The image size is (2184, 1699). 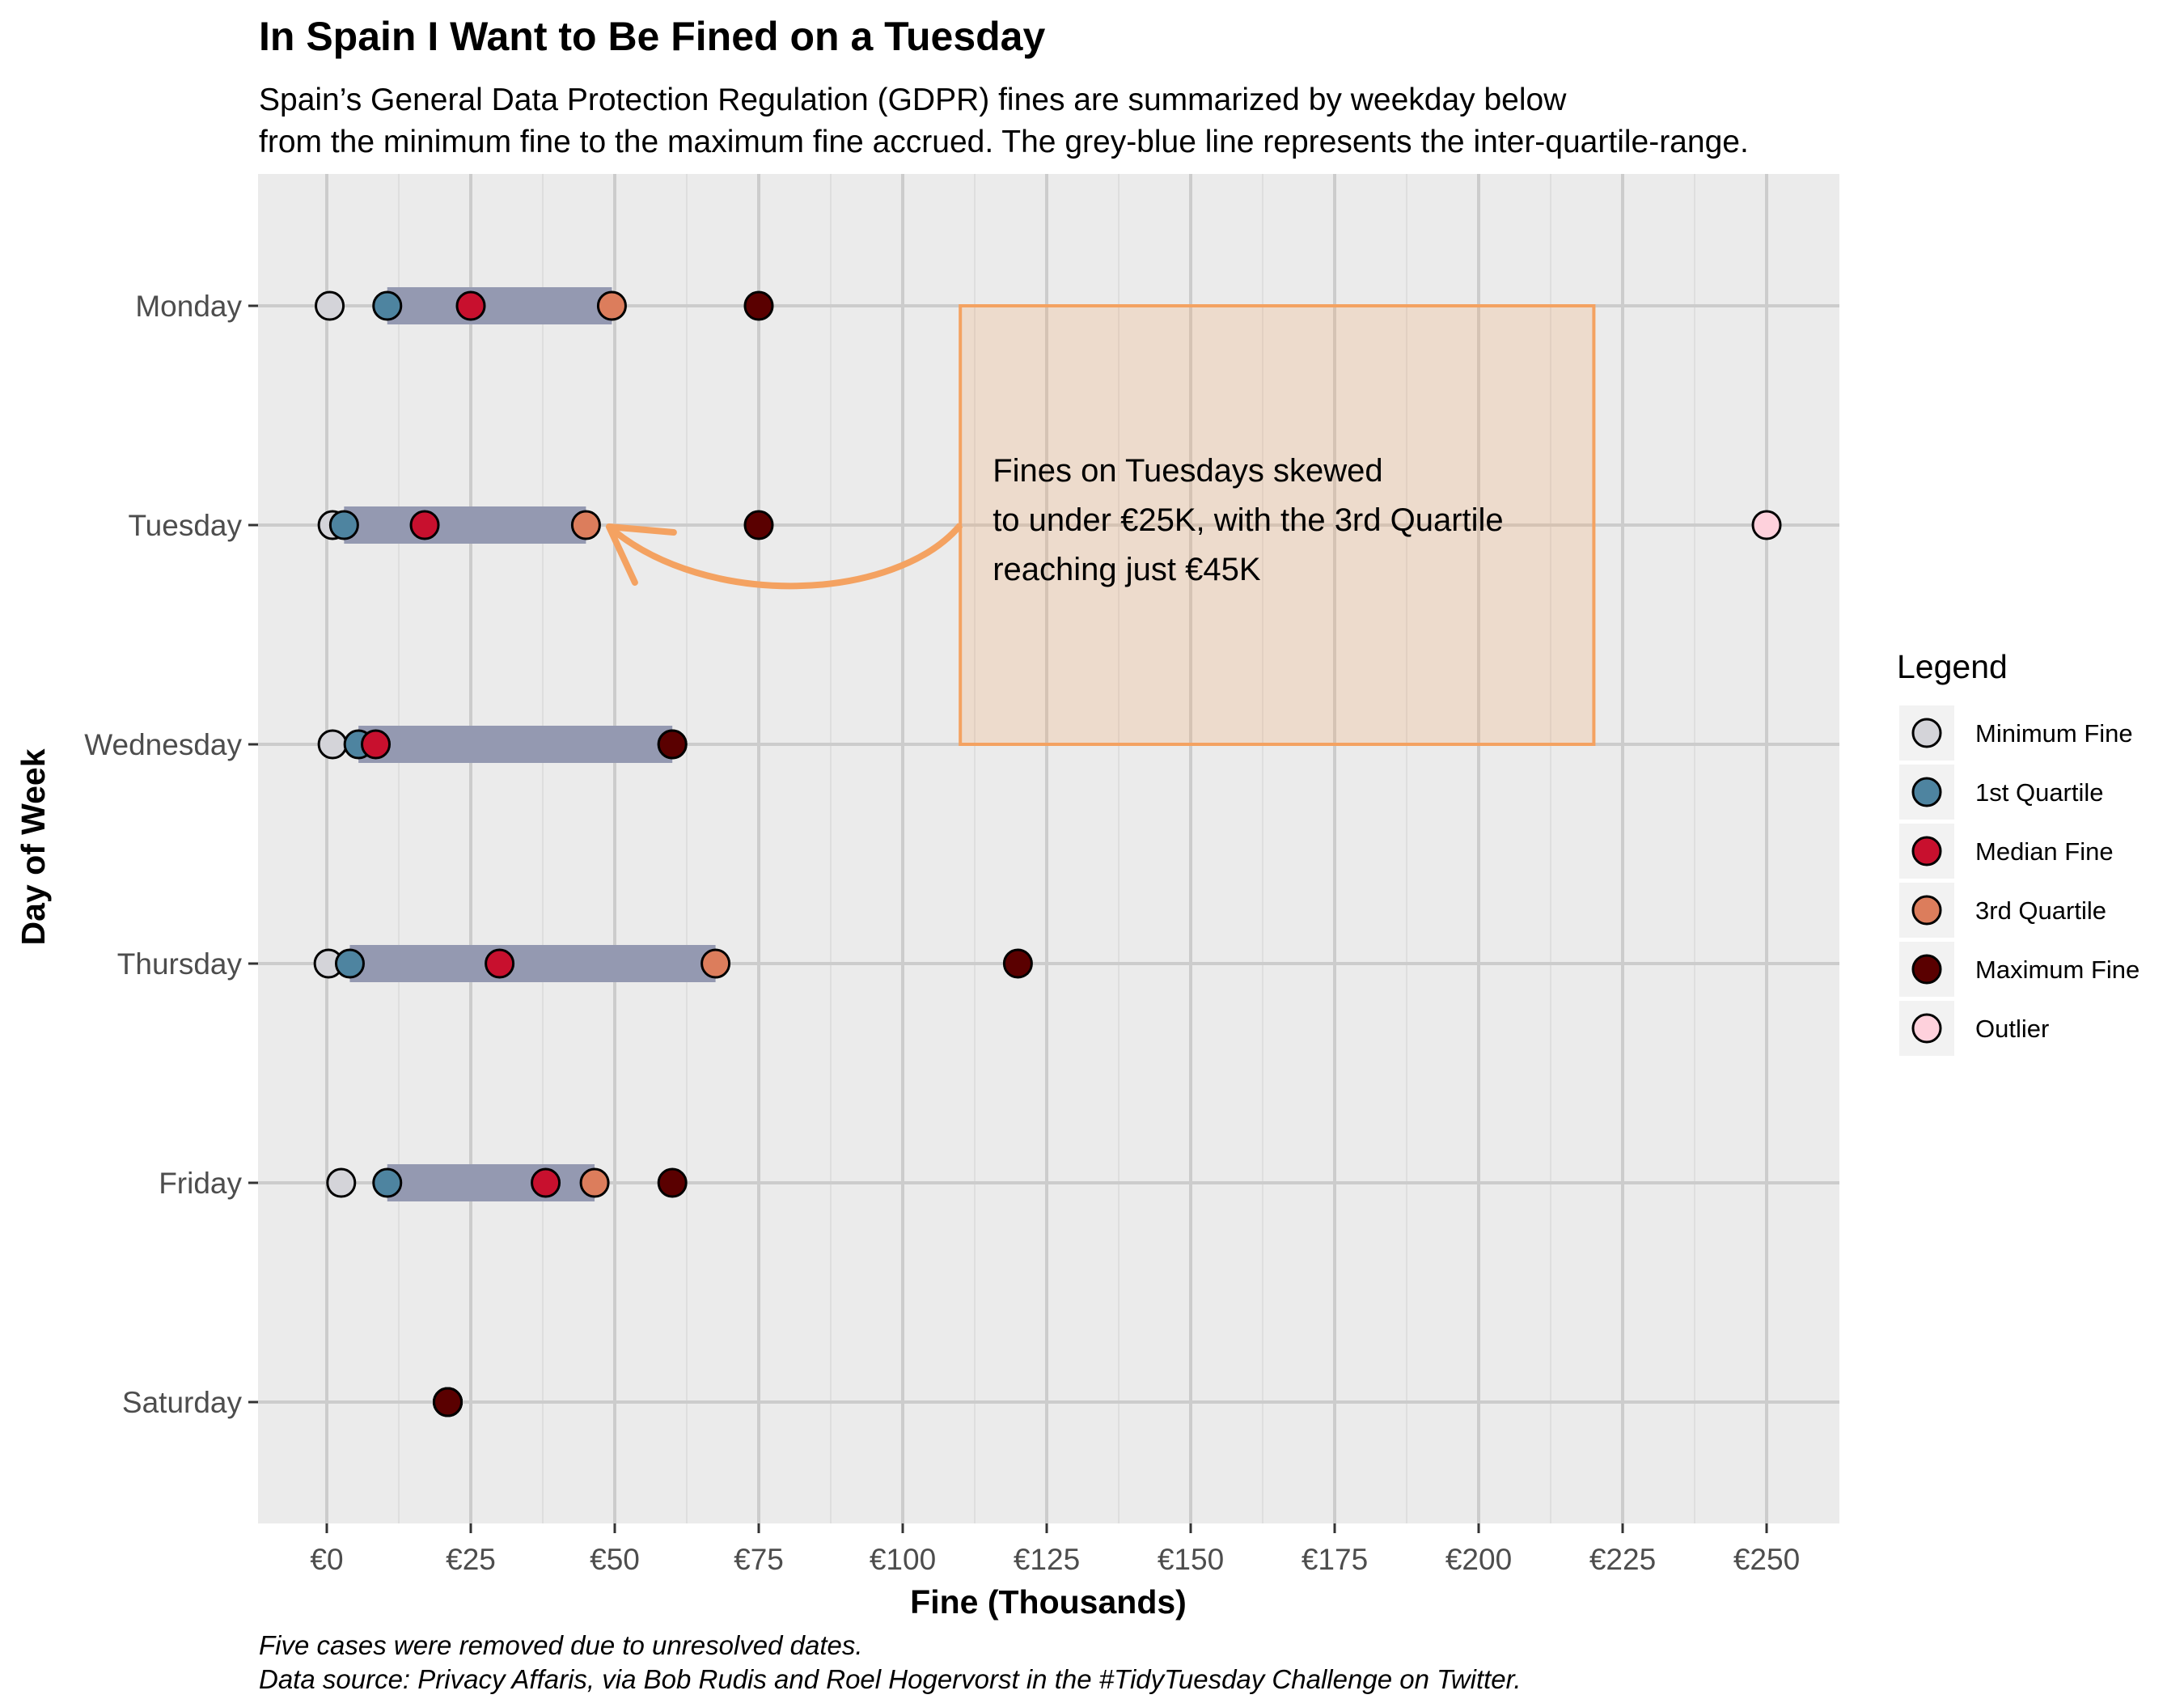 What do you see at coordinates (200, 1183) in the screenshot?
I see `y-tick-label: Friday` at bounding box center [200, 1183].